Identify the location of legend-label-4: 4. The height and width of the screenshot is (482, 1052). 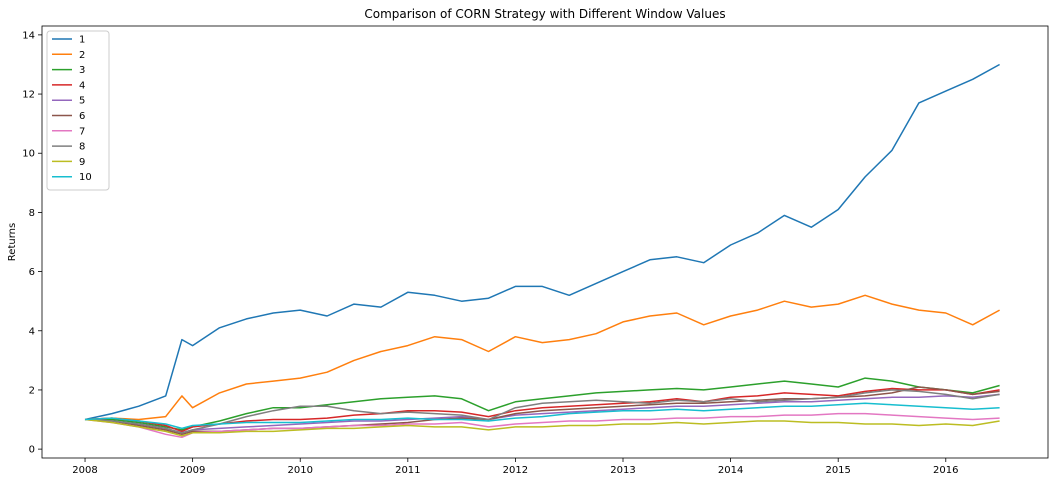
(82, 85).